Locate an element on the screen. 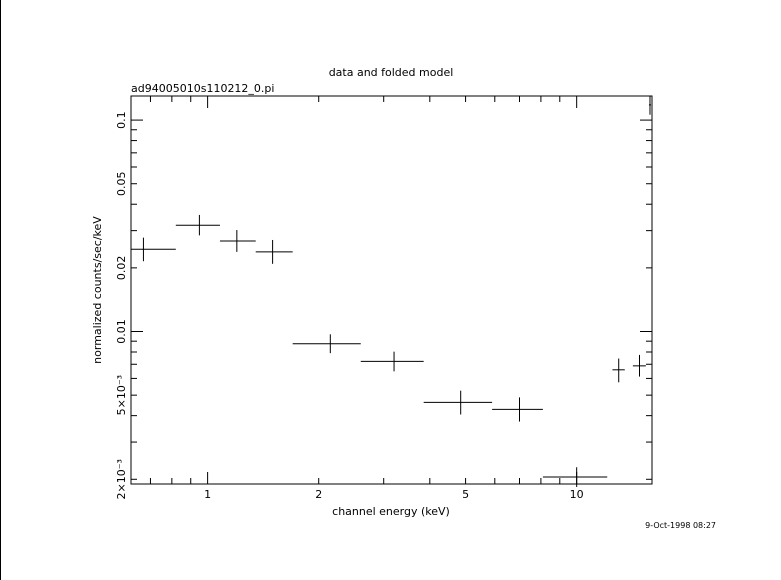 This screenshot has width=781, height=580. plot-timestamp: 9-Oct-1998 08:27 is located at coordinates (680, 525).